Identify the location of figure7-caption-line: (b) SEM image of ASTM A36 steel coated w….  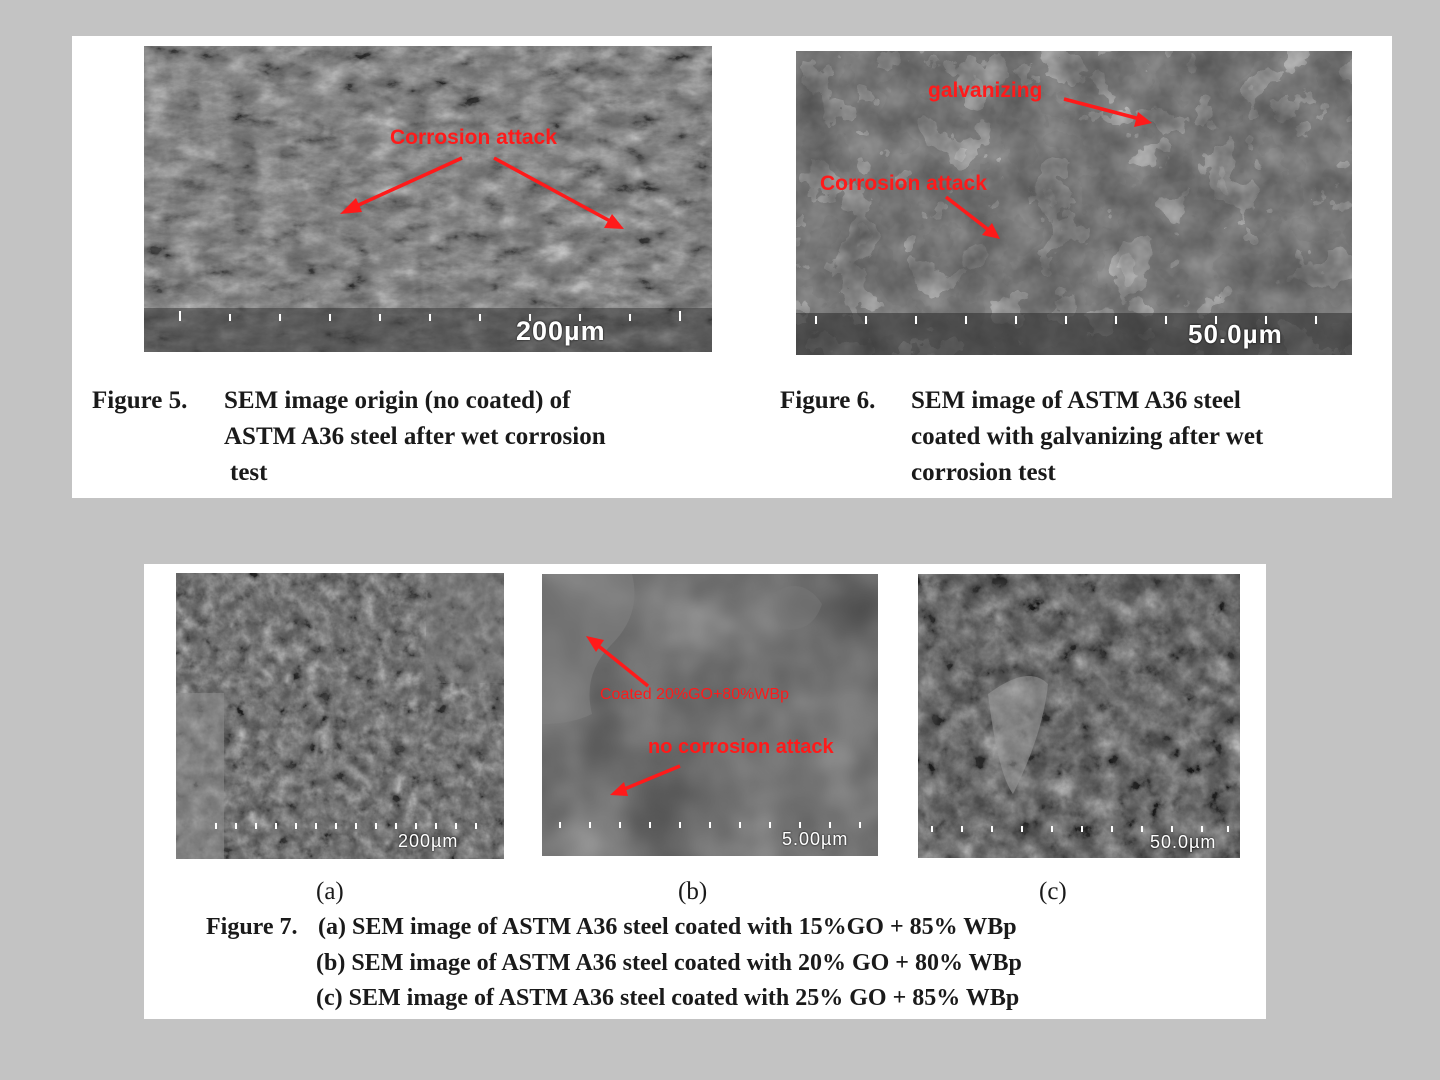
(669, 963).